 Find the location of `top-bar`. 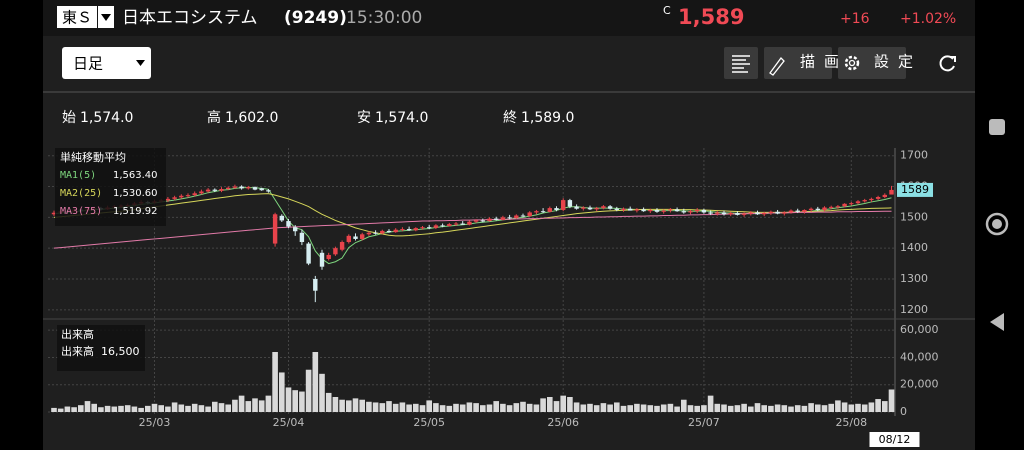

top-bar is located at coordinates (509, 18).